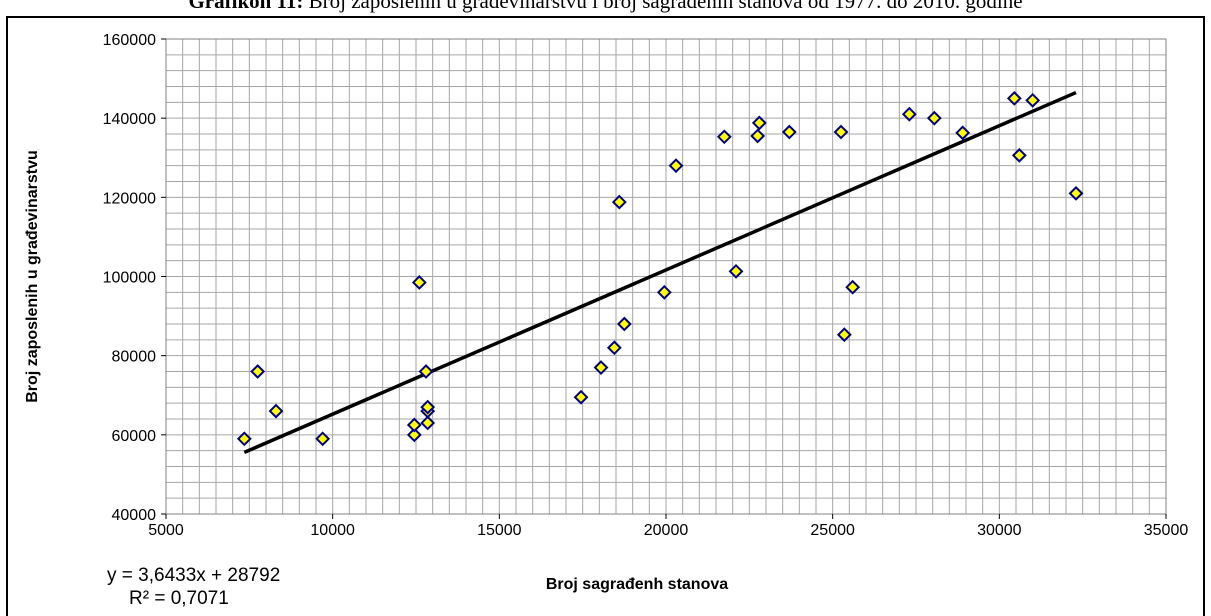 This screenshot has height=616, width=1211. I want to click on x-tick-label: 20000, so click(666, 530).